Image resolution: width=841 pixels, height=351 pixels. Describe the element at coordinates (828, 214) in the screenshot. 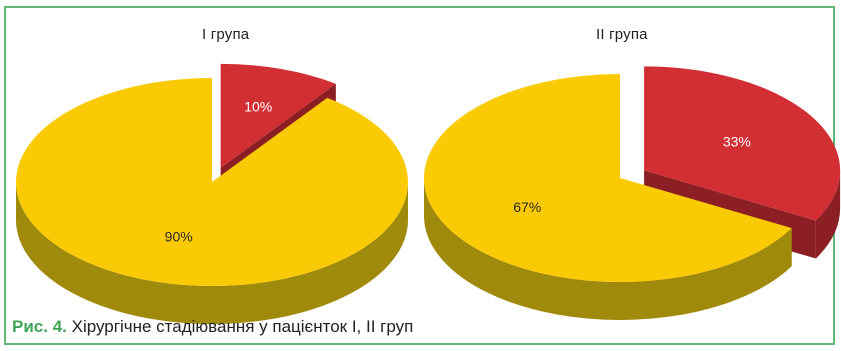

I see `pie-2-slice-side` at that location.